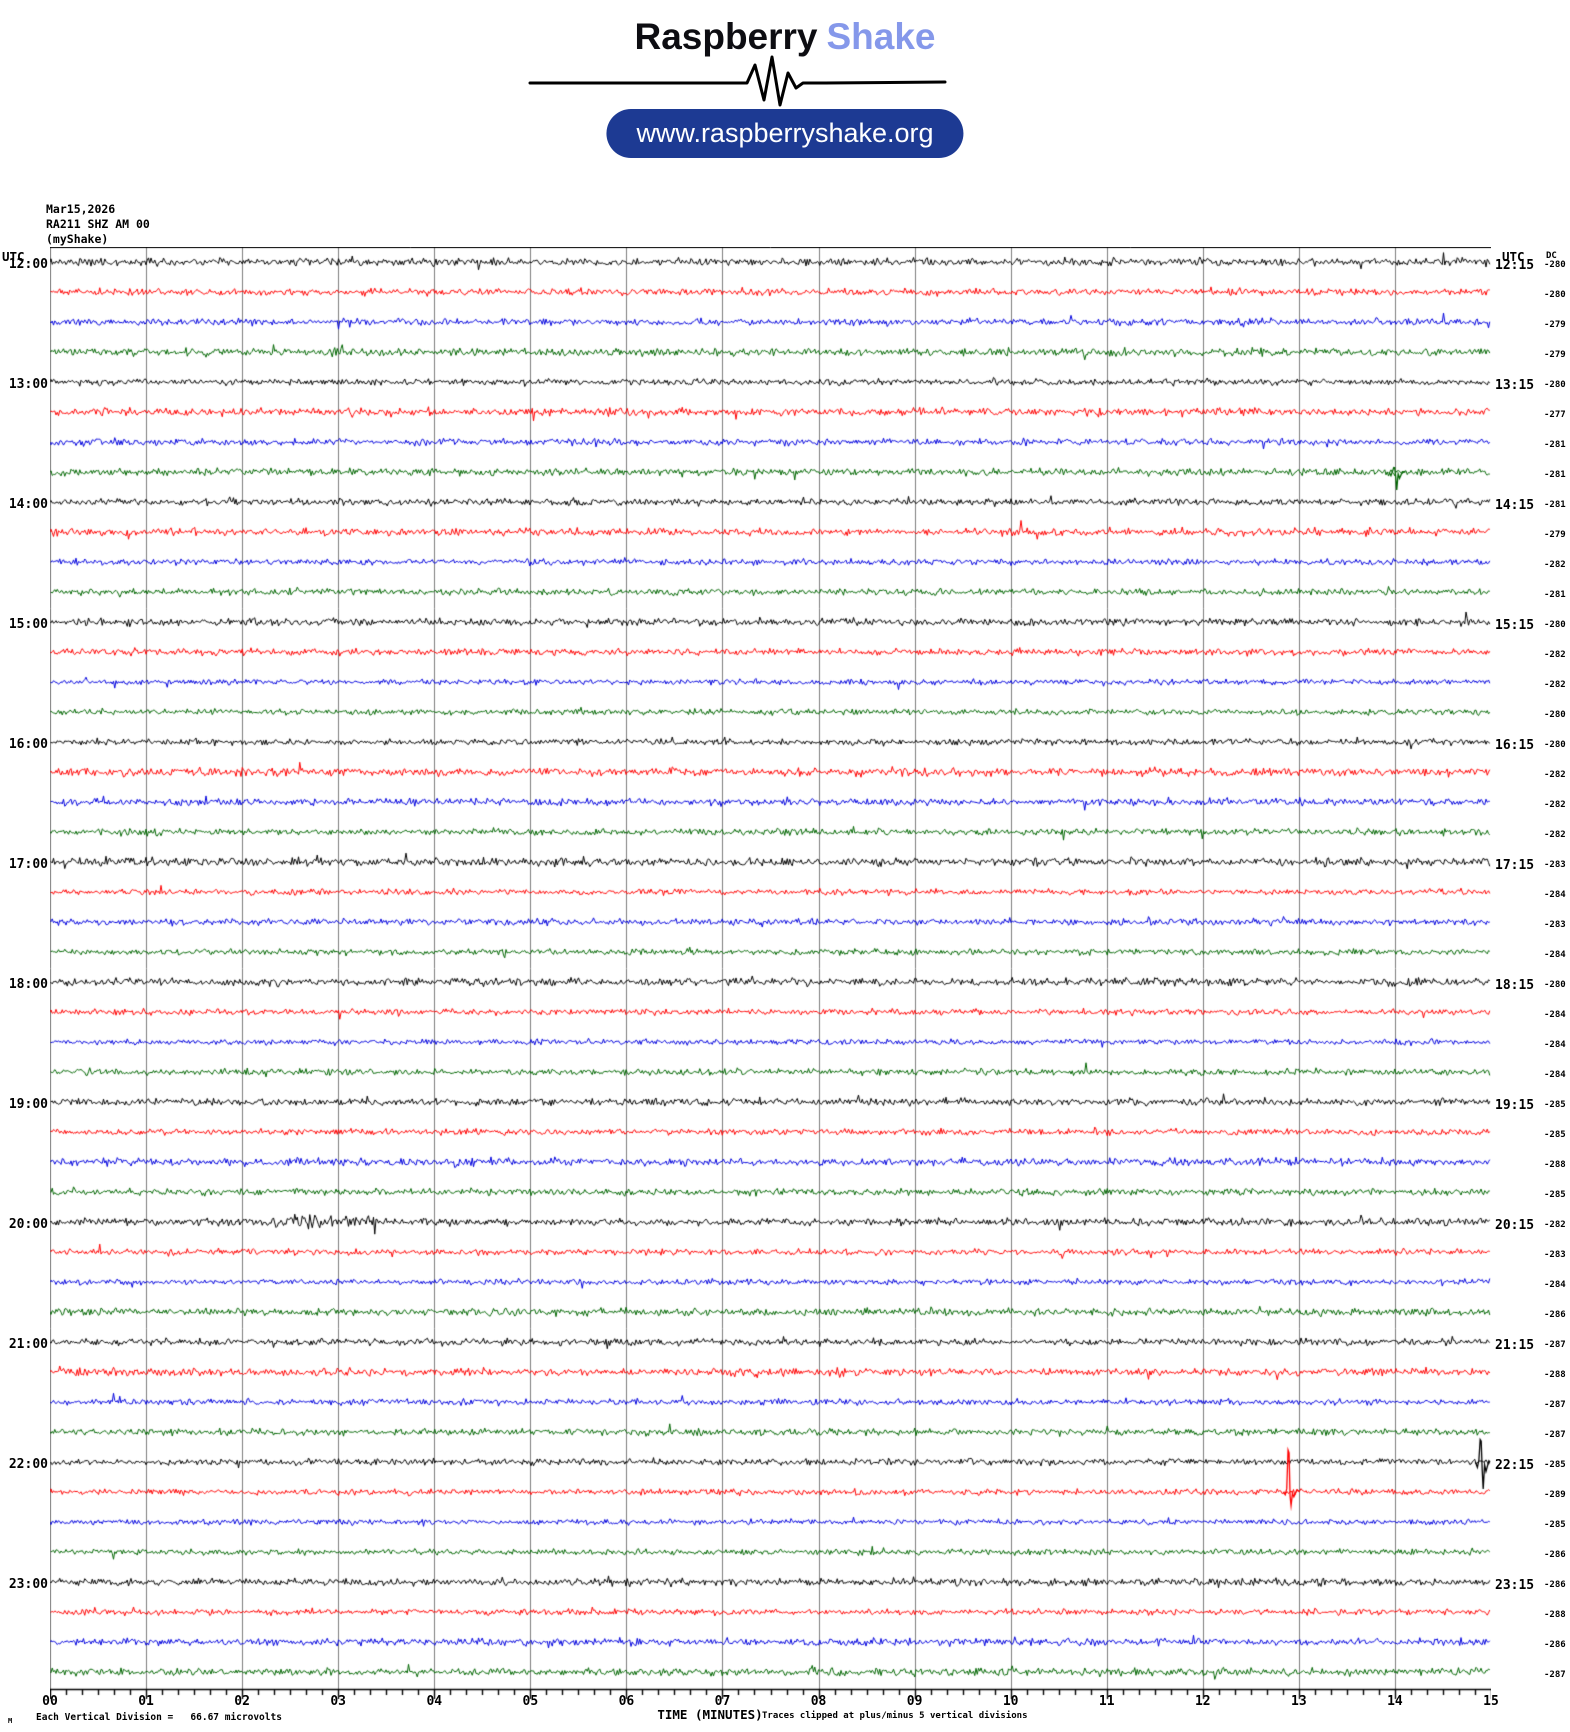  I want to click on x-tick-label: 15, so click(1491, 1701).